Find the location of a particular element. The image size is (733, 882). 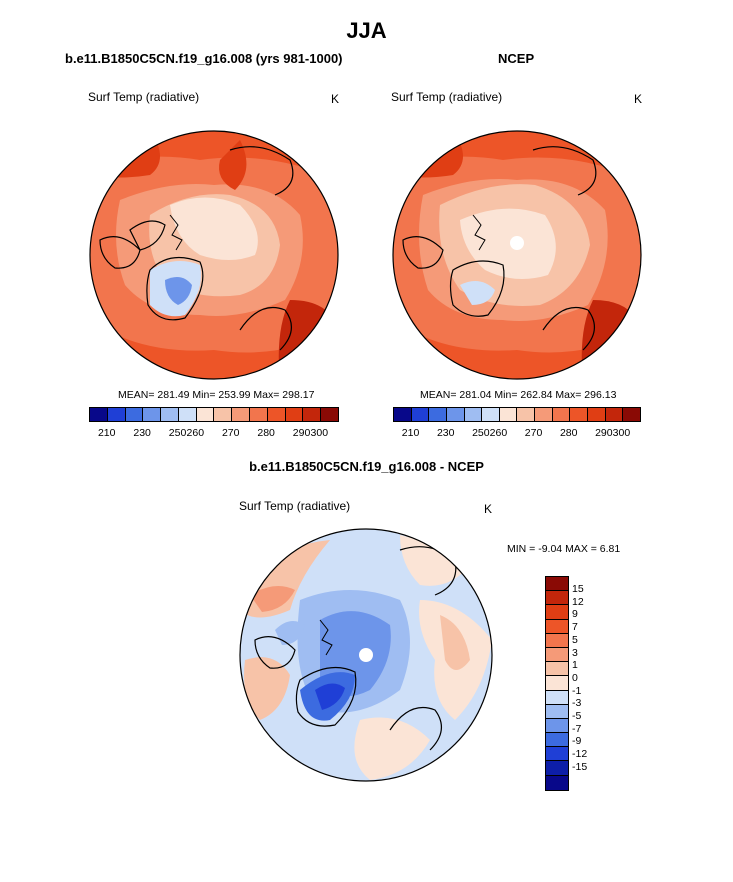

difference-polar-map is located at coordinates (366, 655).